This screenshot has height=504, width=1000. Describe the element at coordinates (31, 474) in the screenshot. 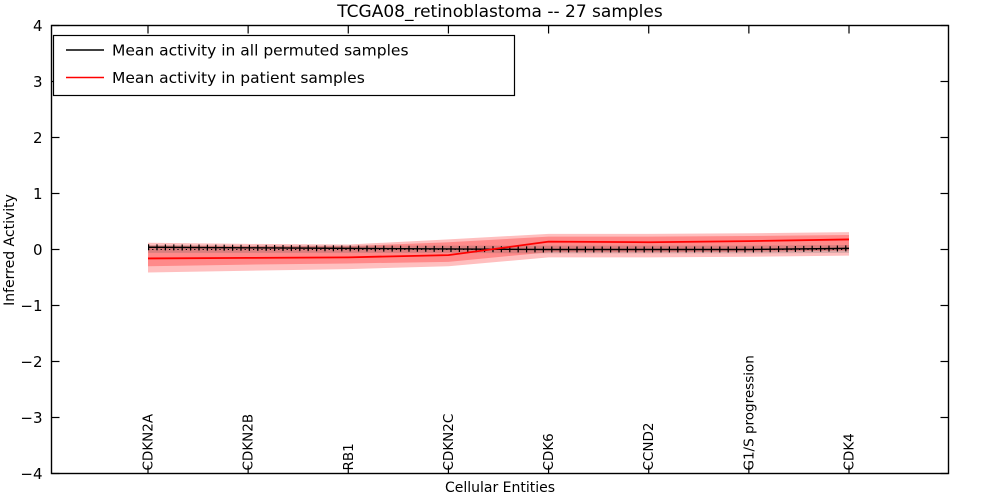

I see `y-tick-label: −4` at that location.